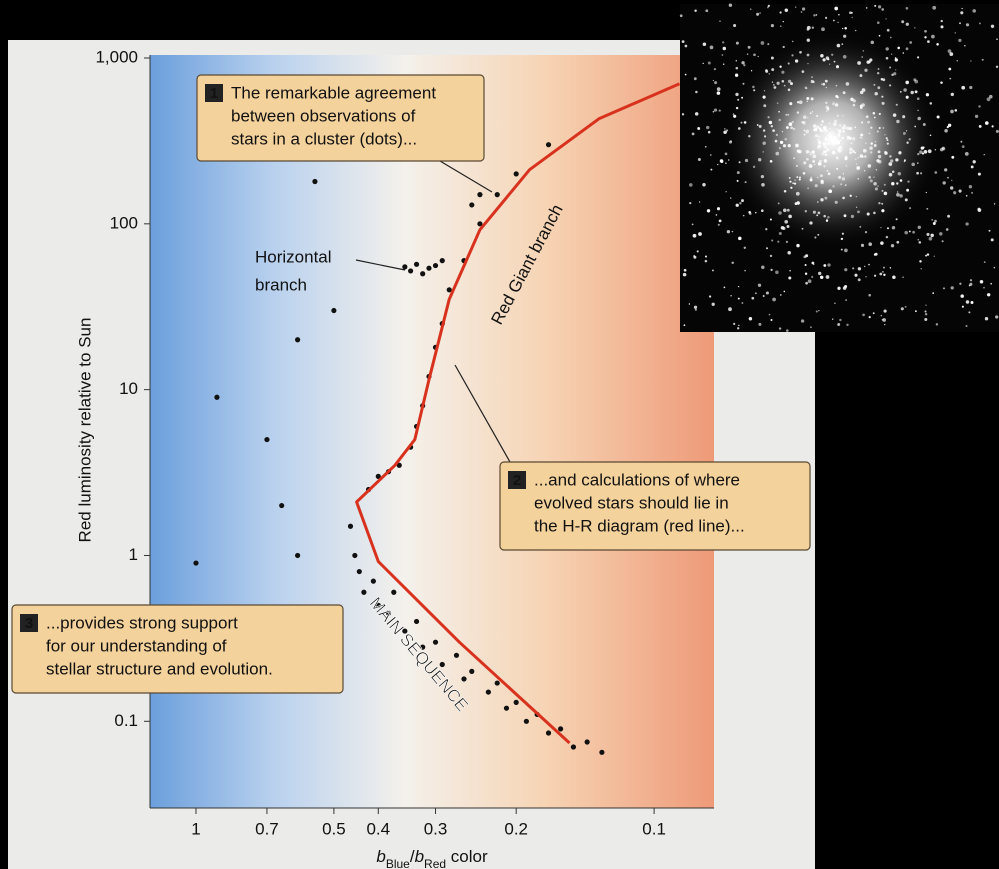  What do you see at coordinates (159, 668) in the screenshot?
I see `annotation-text: stellar structure and evolution.` at bounding box center [159, 668].